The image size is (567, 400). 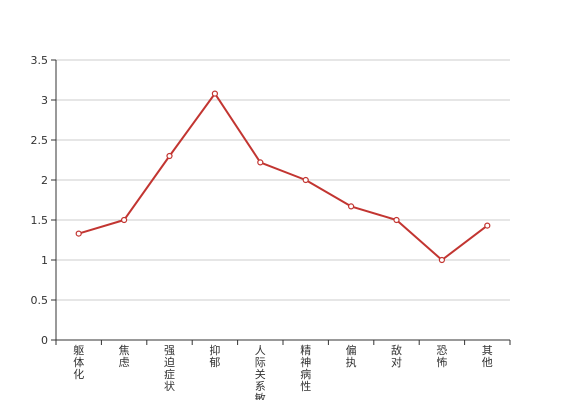 I want to click on y-tick-label: 2, so click(x=44, y=180).